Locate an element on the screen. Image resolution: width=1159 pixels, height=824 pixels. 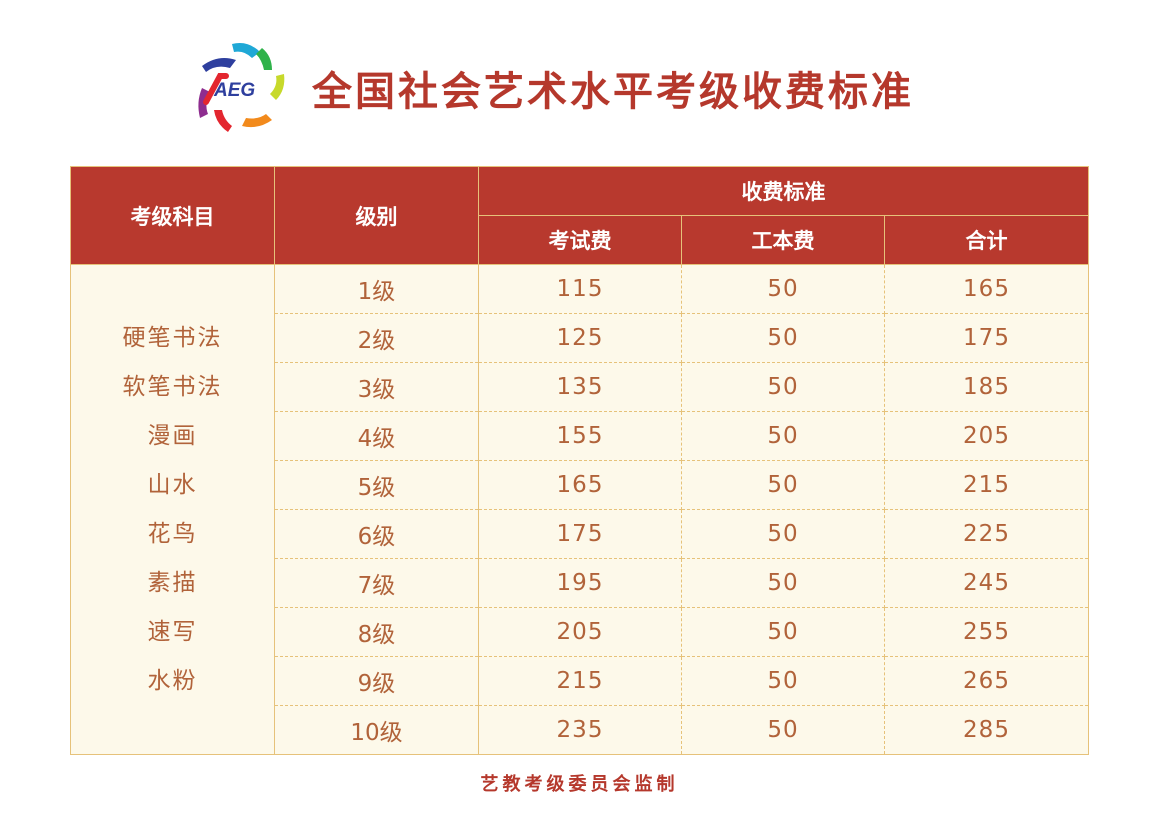
total-cell: 255 is located at coordinates (986, 632).